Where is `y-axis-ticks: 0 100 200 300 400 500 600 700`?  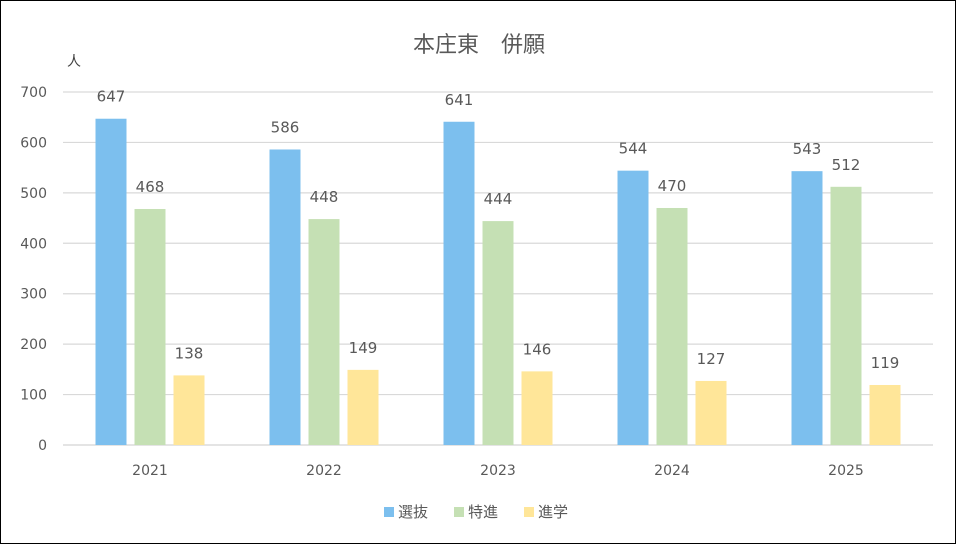
y-axis-ticks: 0 100 200 300 400 500 600 700 is located at coordinates (33, 269).